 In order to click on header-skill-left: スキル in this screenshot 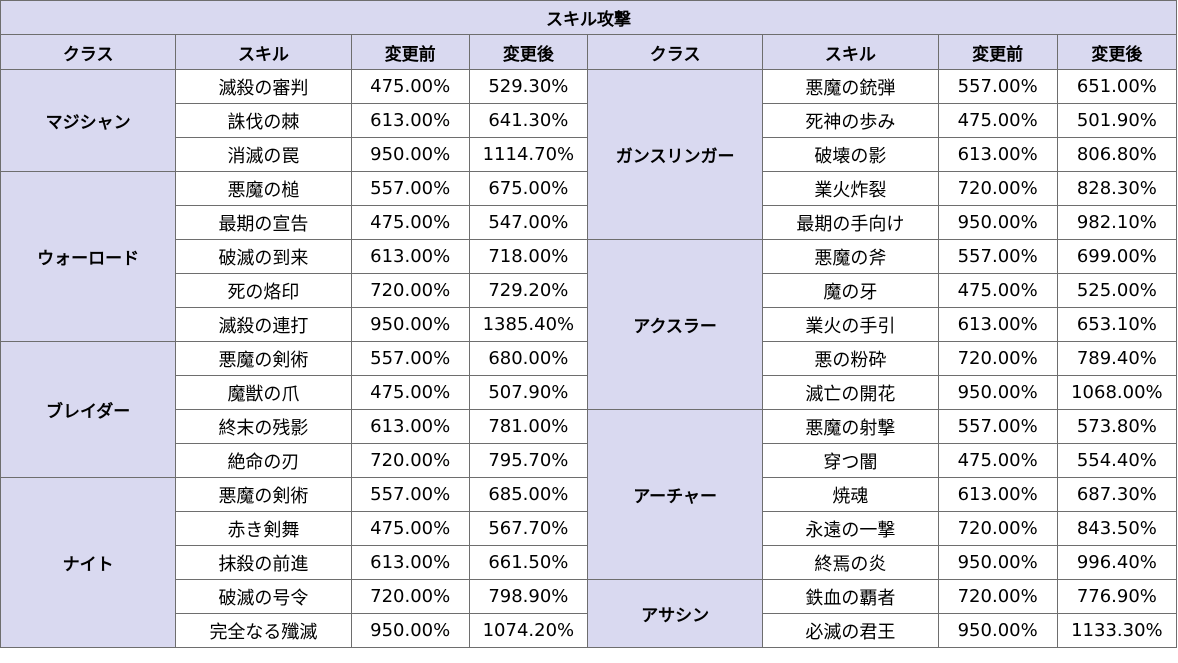, I will do `click(263, 52)`.